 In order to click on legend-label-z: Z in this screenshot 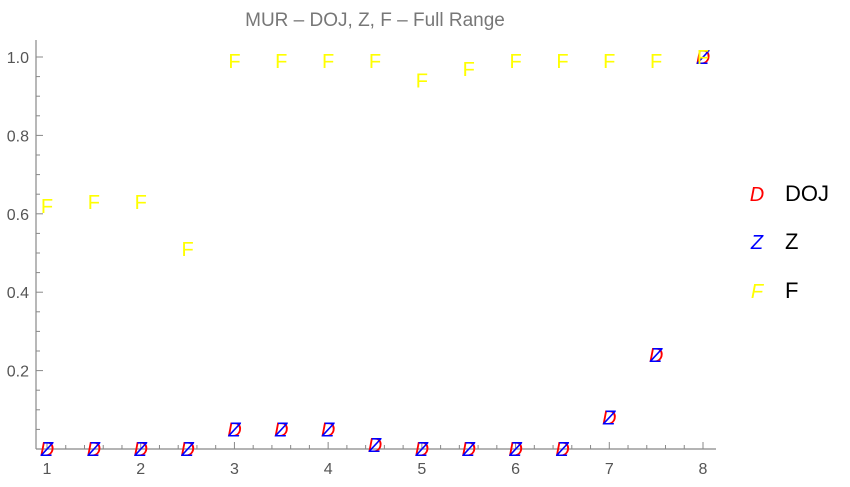, I will do `click(791, 241)`.